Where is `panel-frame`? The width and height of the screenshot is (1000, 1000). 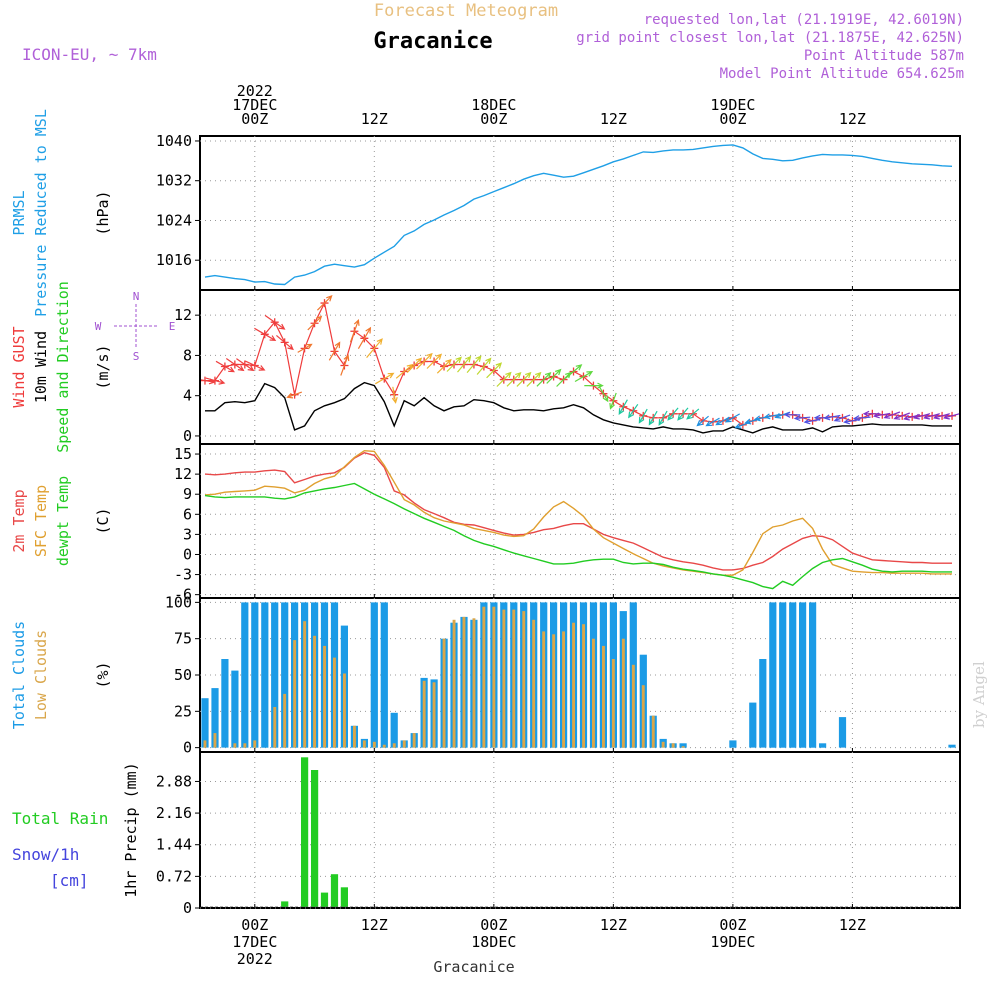
panel-frame is located at coordinates (580, 213).